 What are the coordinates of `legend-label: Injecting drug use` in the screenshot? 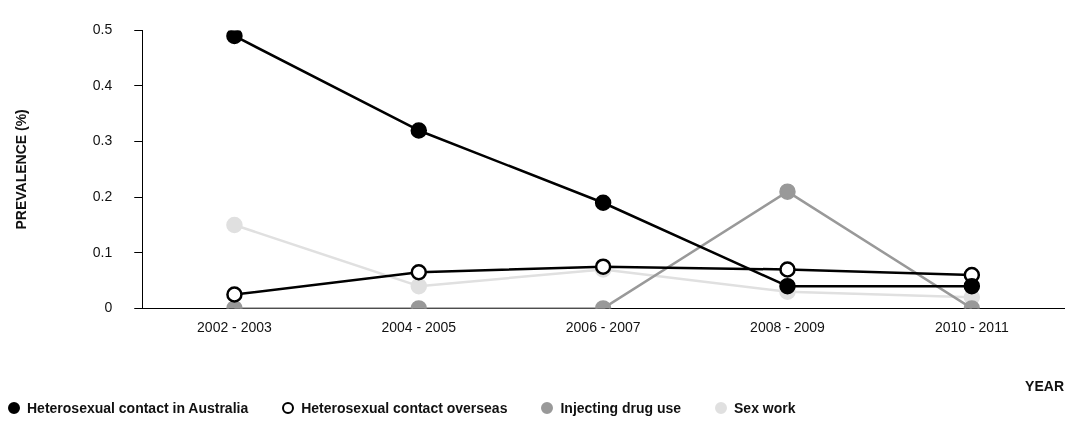 It's located at (621, 408).